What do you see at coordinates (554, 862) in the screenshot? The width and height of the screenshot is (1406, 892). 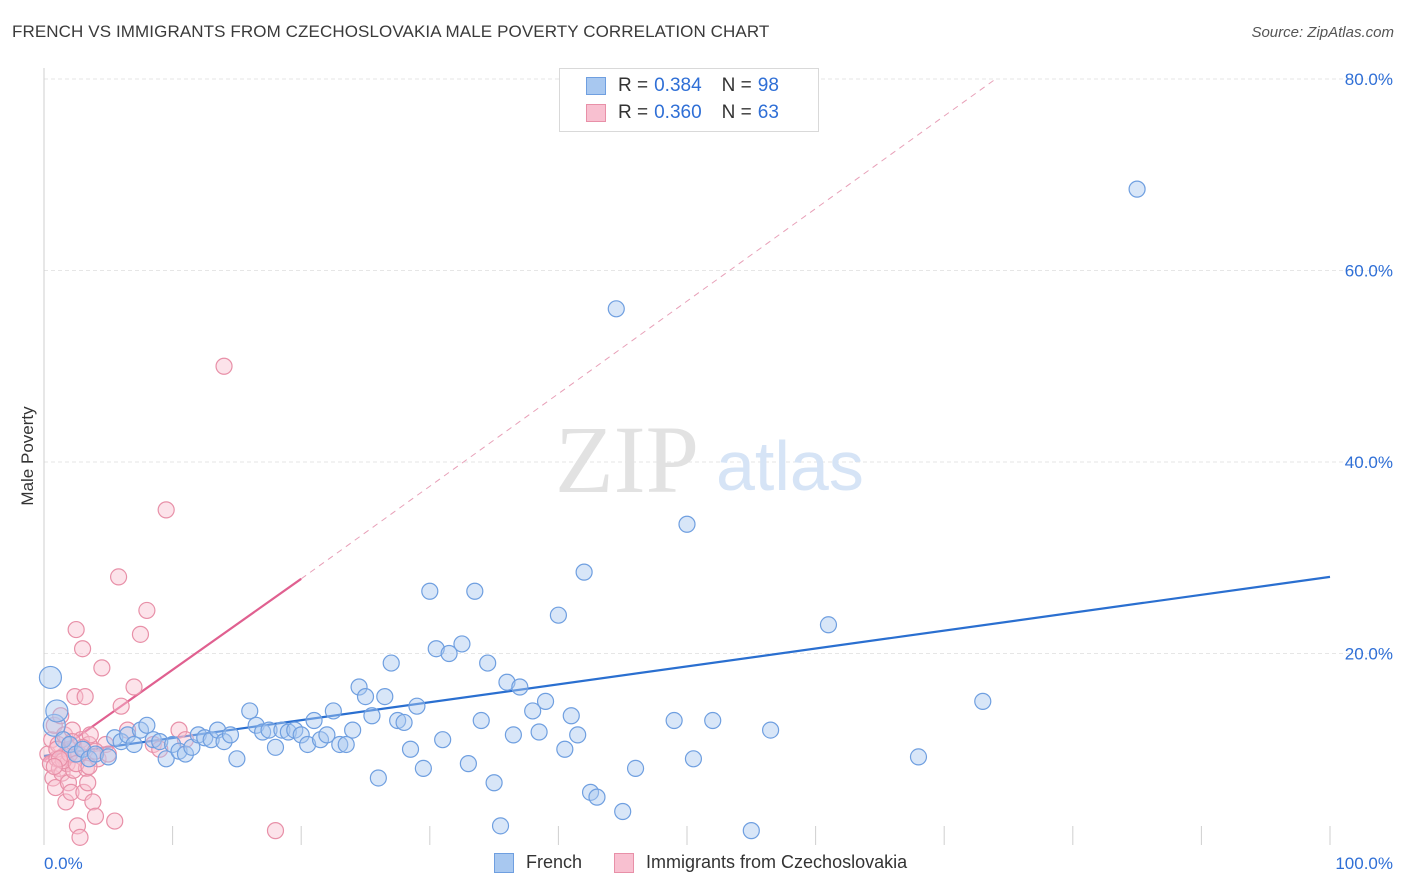 I see `legend-label-french: French` at bounding box center [554, 862].